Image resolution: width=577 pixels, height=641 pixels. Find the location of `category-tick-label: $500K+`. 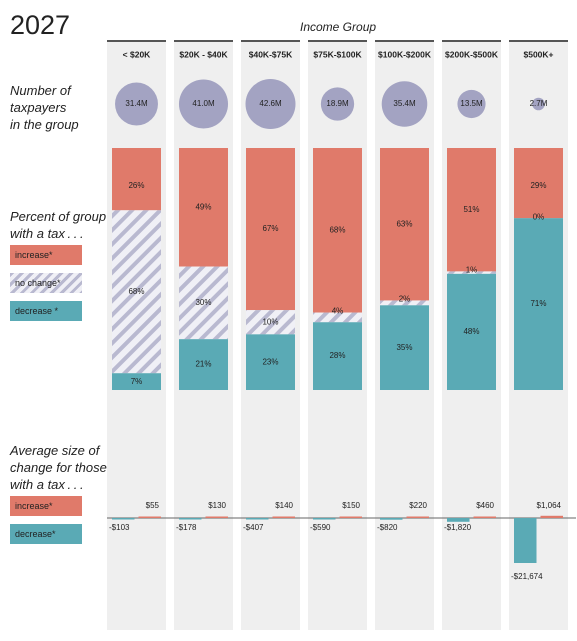

category-tick-label: $500K+ is located at coordinates (538, 54).